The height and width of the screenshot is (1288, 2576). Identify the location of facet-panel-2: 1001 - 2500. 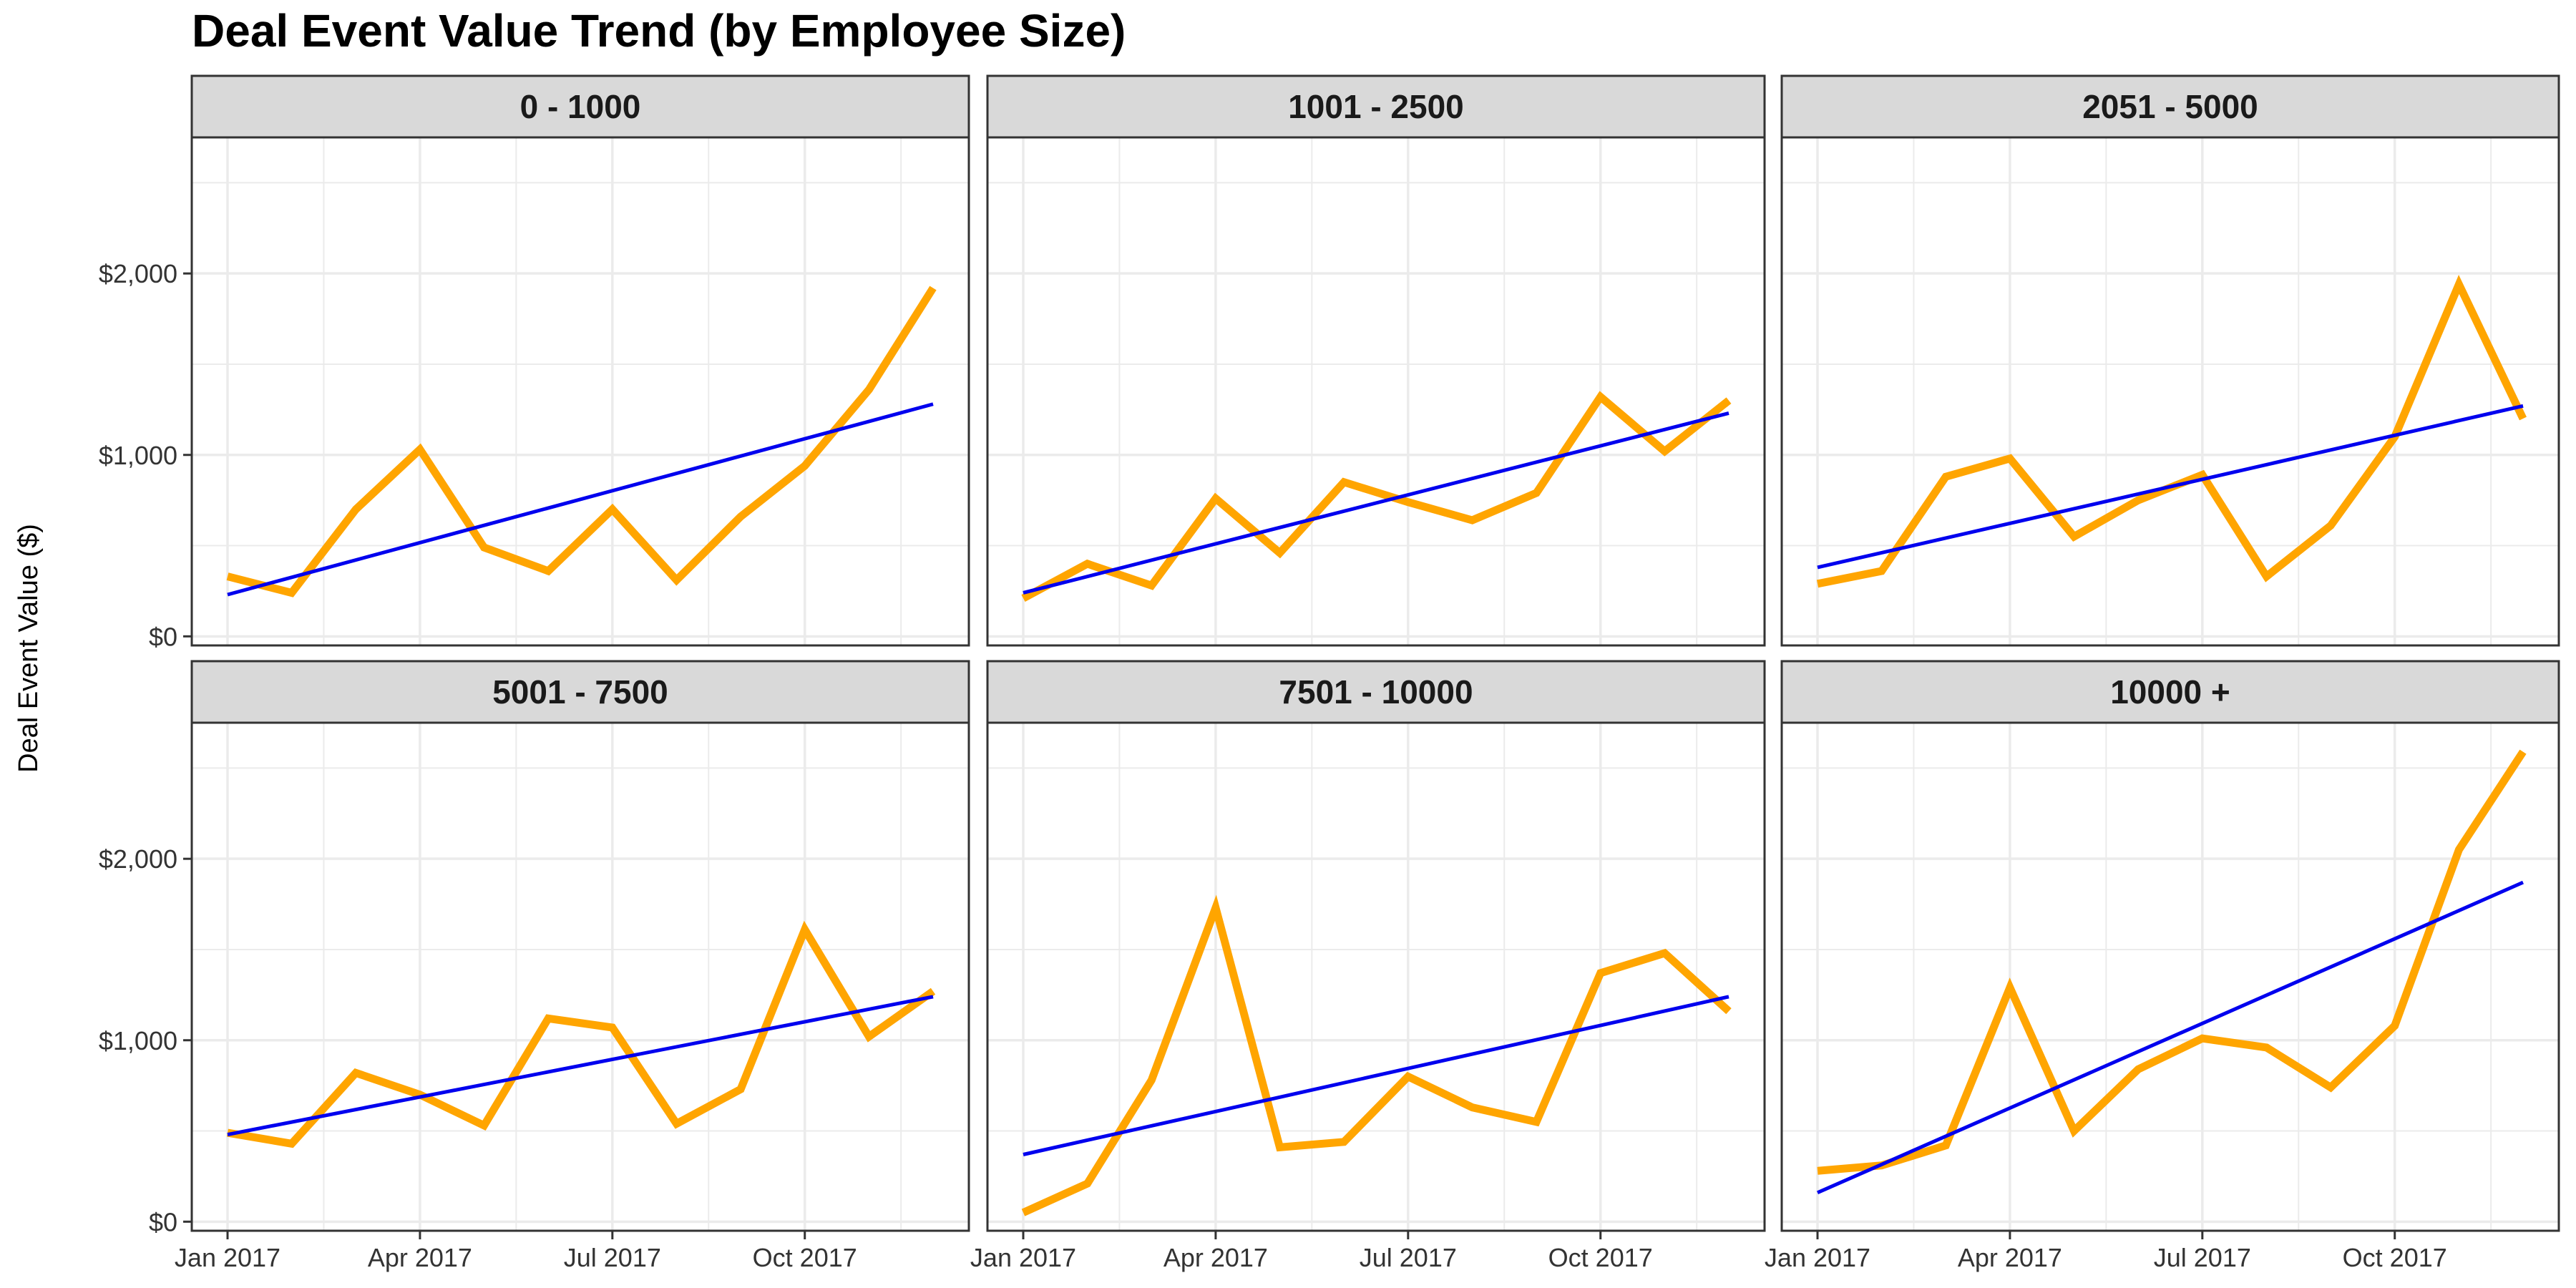
(1376, 360).